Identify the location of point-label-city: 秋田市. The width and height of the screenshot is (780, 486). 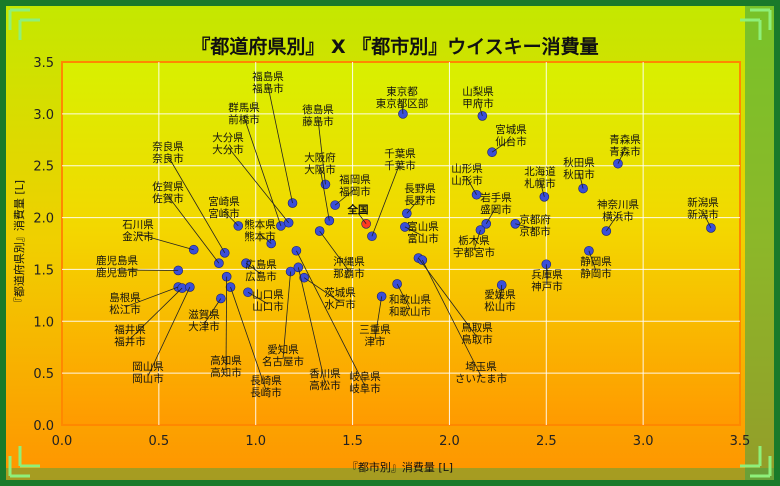
(579, 174).